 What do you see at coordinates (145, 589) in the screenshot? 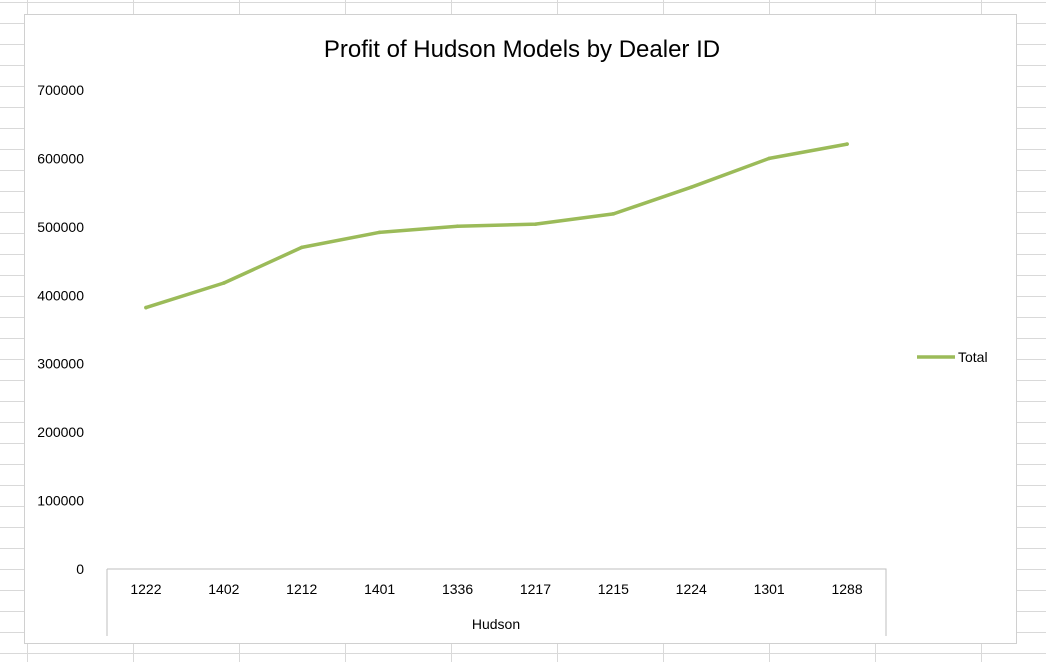
I see `x-tick-label: 1222` at bounding box center [145, 589].